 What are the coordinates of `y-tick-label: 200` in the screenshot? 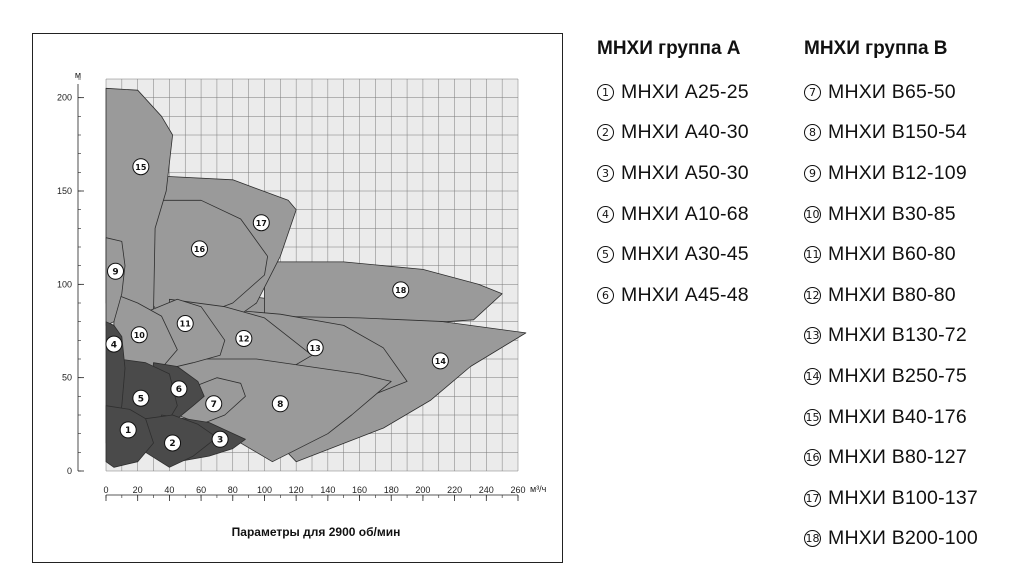 It's located at (64, 98).